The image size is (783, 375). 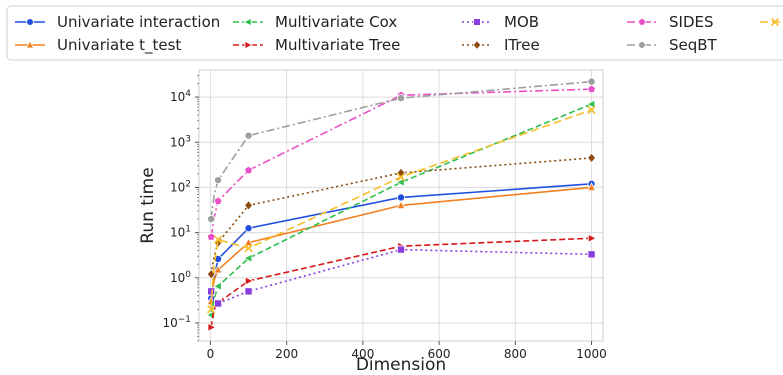 I want to click on legend-item: SeqBT, so click(x=672, y=45).